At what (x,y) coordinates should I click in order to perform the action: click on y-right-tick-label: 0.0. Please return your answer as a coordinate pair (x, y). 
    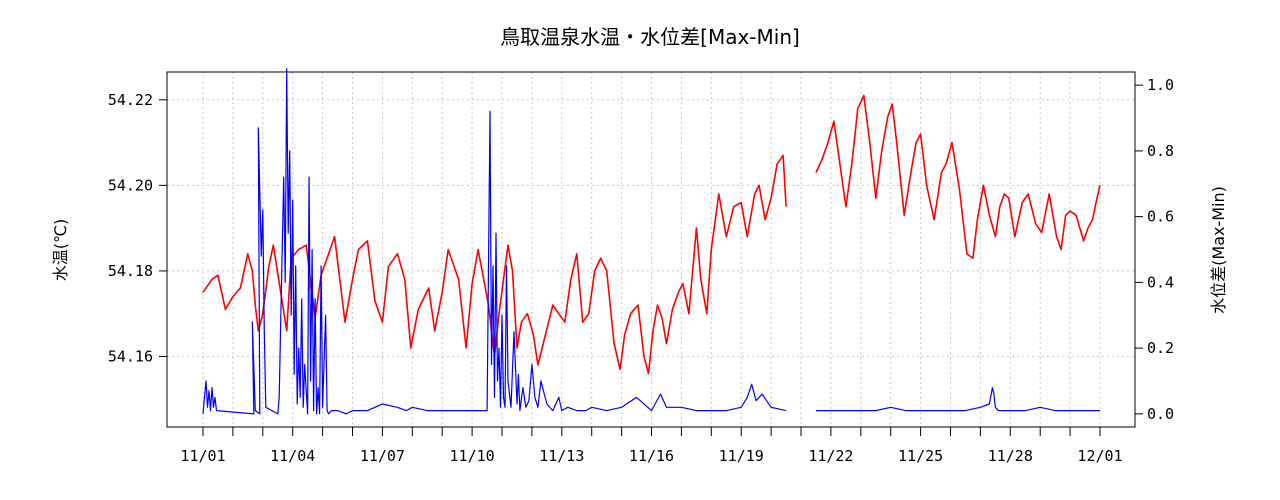
    Looking at the image, I should click on (1160, 414).